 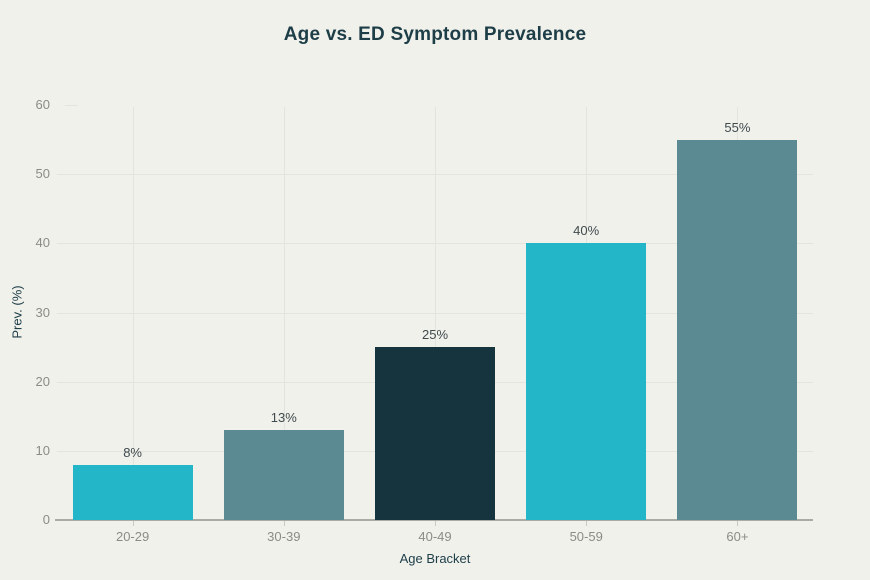 What do you see at coordinates (737, 127) in the screenshot?
I see `bar-value-label: 55%` at bounding box center [737, 127].